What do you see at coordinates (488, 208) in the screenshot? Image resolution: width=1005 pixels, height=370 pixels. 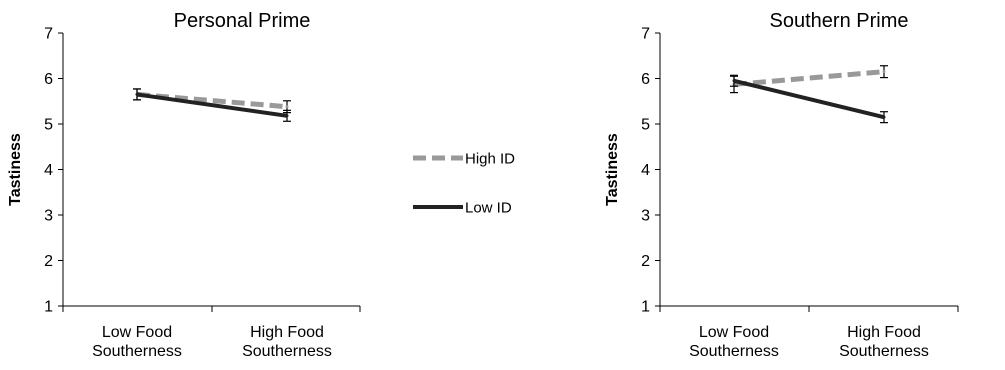 I see `legend-label: Low ID` at bounding box center [488, 208].